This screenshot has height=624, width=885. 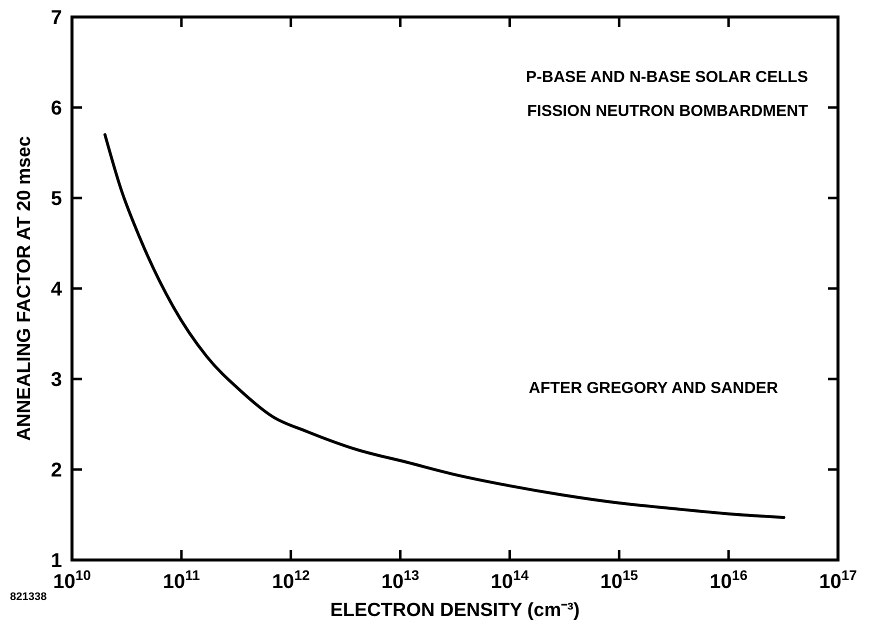 What do you see at coordinates (667, 77) in the screenshot?
I see `annotation: P-BASE AND N-BASE SOLAR CELLS` at bounding box center [667, 77].